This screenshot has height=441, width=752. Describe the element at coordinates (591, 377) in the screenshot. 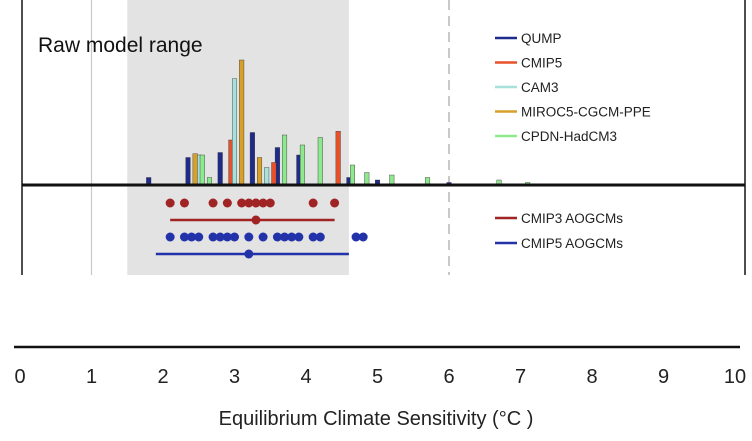

I see `x-tick-label: 8` at that location.